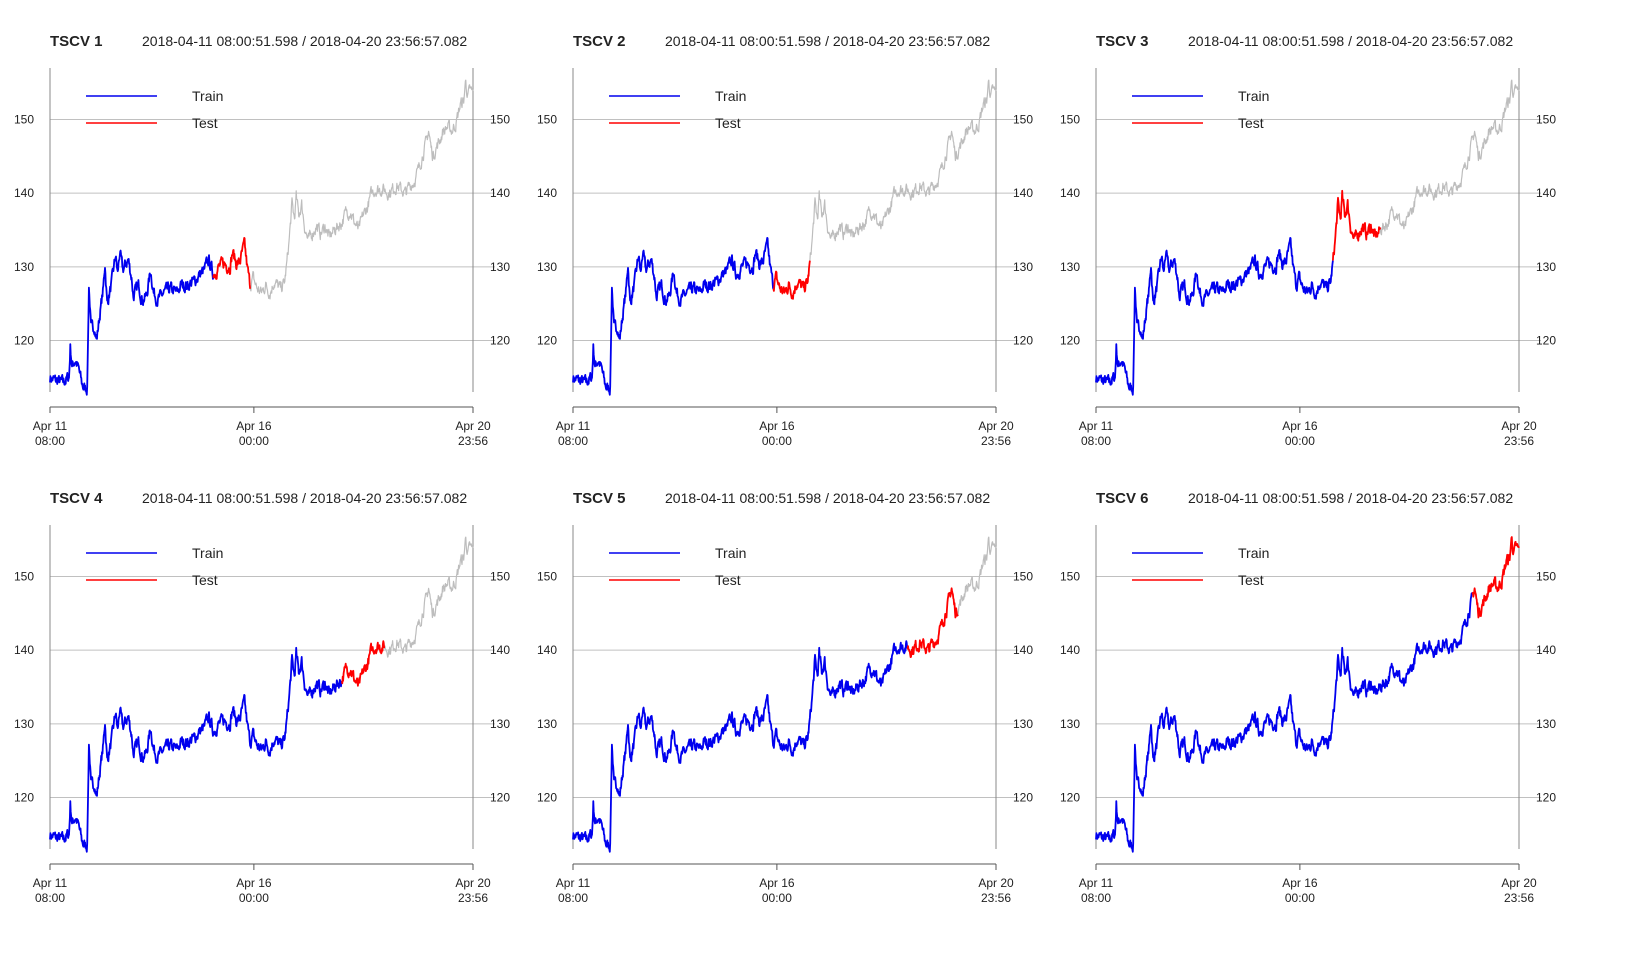 This screenshot has height=954, width=1636. Describe the element at coordinates (76, 498) in the screenshot. I see `chart-title: TSCV 4` at that location.